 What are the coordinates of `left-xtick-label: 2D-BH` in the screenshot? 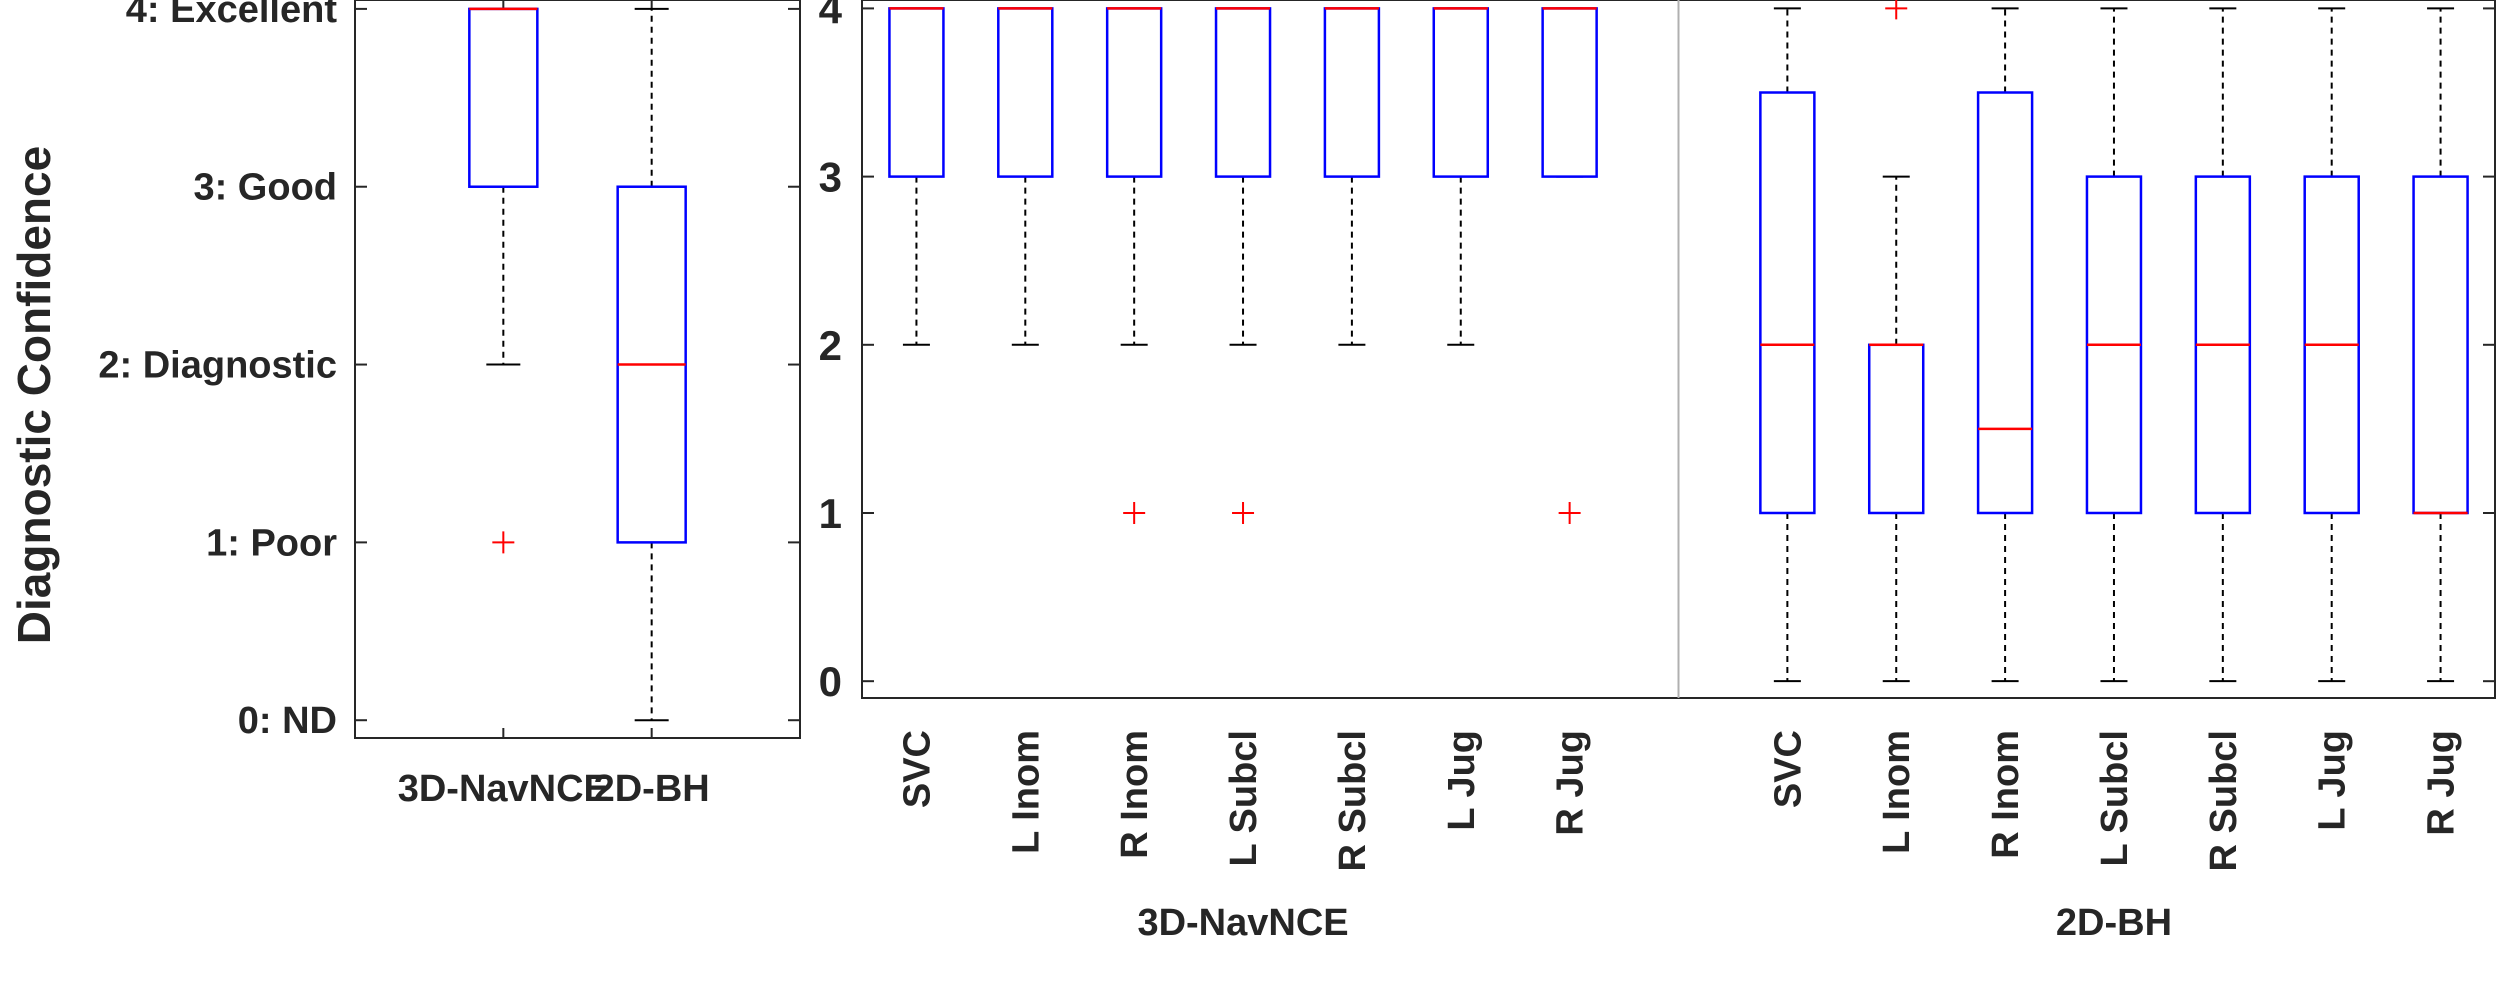 It's located at (652, 789).